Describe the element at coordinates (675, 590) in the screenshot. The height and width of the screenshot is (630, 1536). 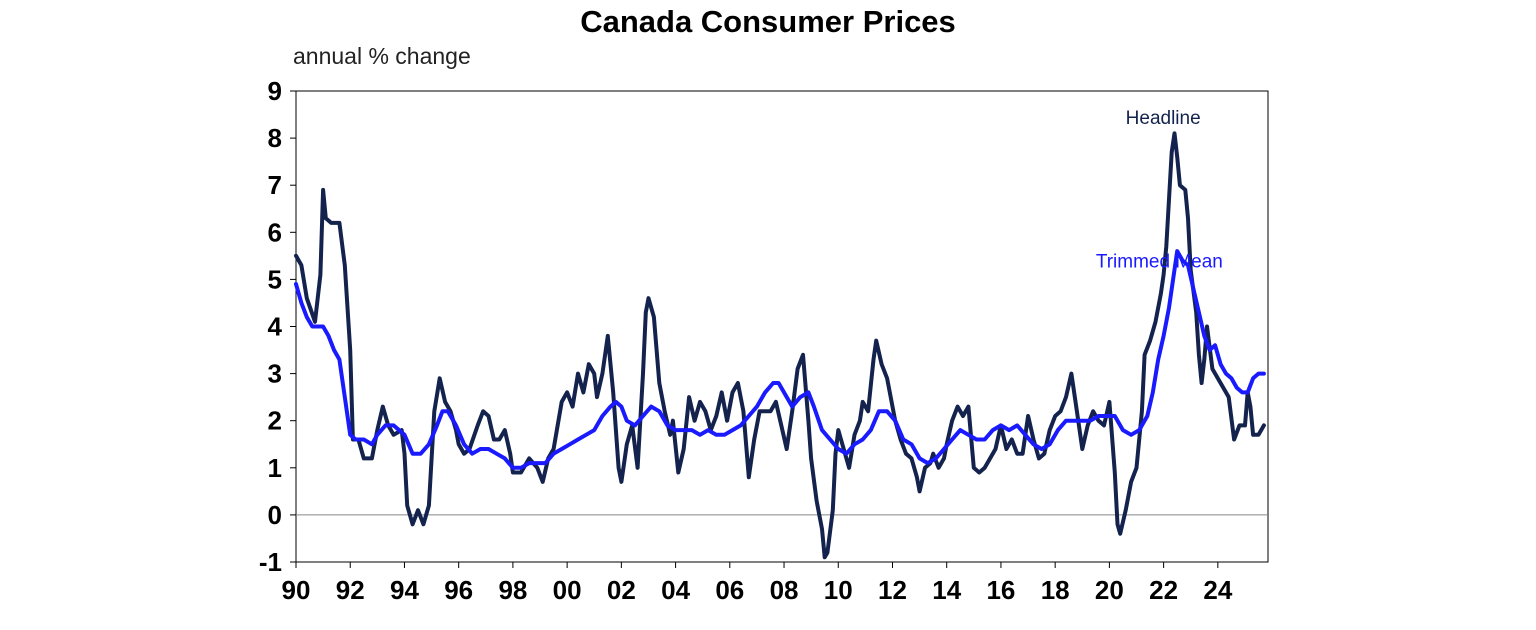
I see `x-tick-label: 04` at that location.